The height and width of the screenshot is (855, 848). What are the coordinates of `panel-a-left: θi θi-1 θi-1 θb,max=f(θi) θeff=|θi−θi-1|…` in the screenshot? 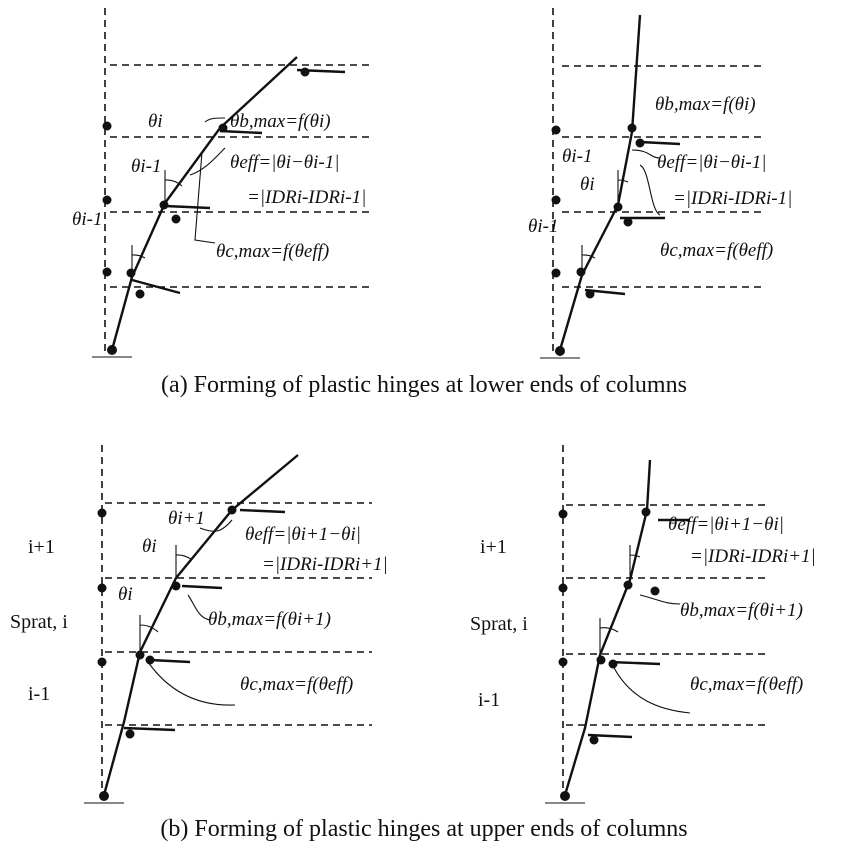 It's located at (222, 183).